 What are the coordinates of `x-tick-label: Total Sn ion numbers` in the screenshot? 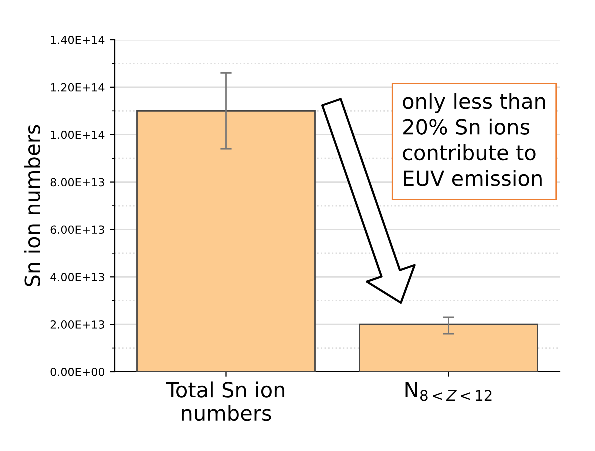 It's located at (225, 402).